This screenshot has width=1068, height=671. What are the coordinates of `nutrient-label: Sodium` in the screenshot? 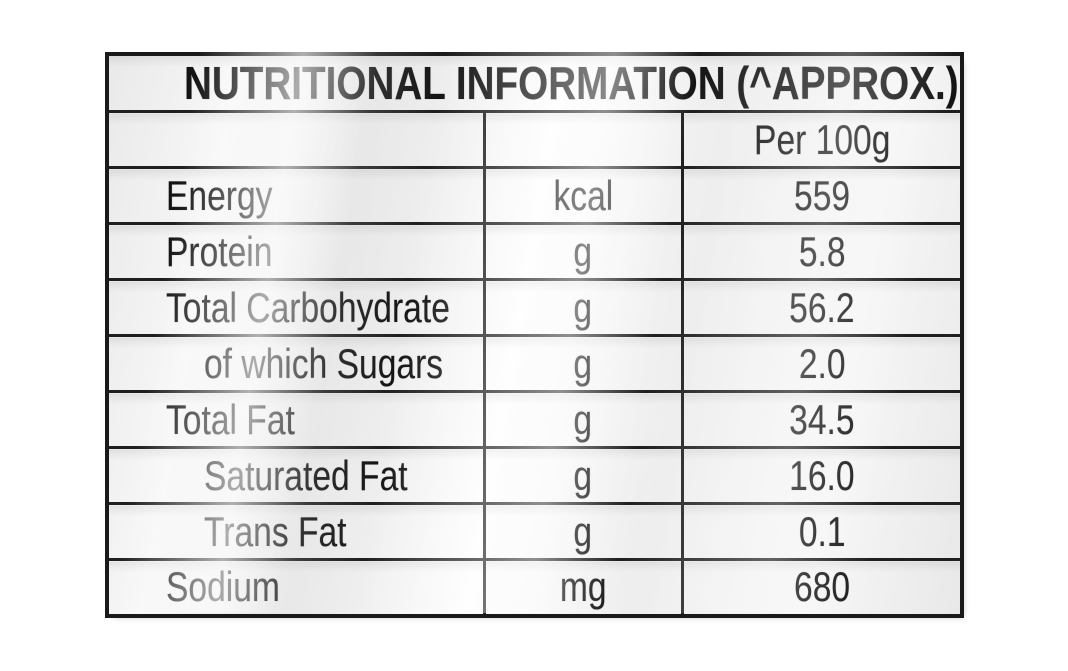 It's located at (295, 587).